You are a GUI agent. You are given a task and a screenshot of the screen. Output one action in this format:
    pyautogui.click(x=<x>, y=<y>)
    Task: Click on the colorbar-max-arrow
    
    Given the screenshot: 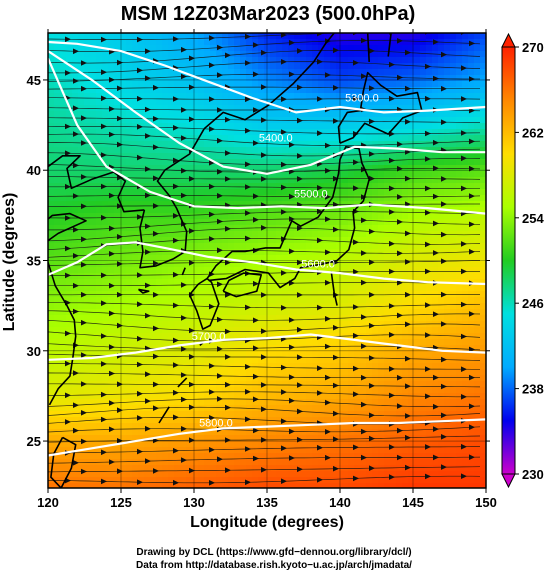 What is the action you would take?
    pyautogui.click(x=508, y=40)
    